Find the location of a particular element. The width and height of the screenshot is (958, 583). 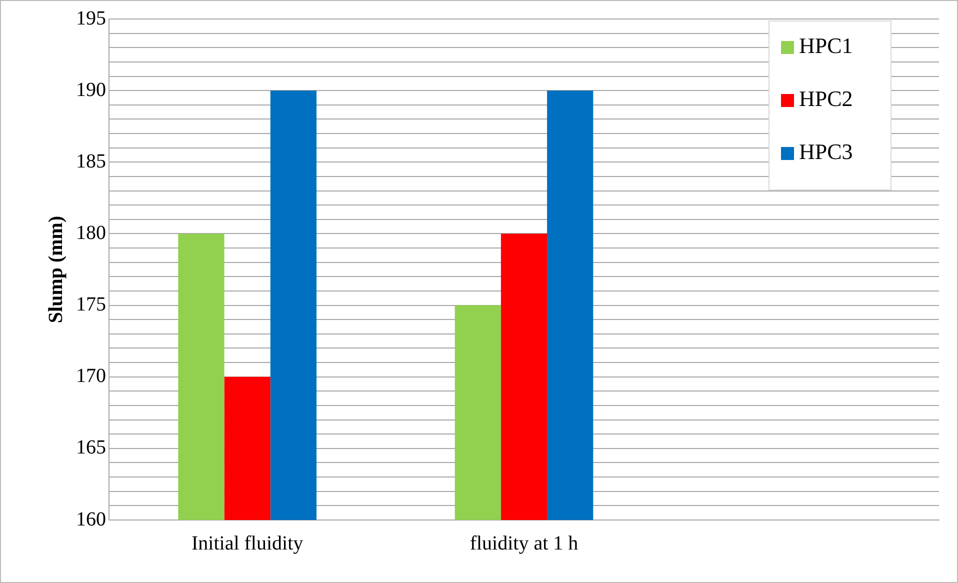

y-tick-label: 185 is located at coordinates (91, 161).